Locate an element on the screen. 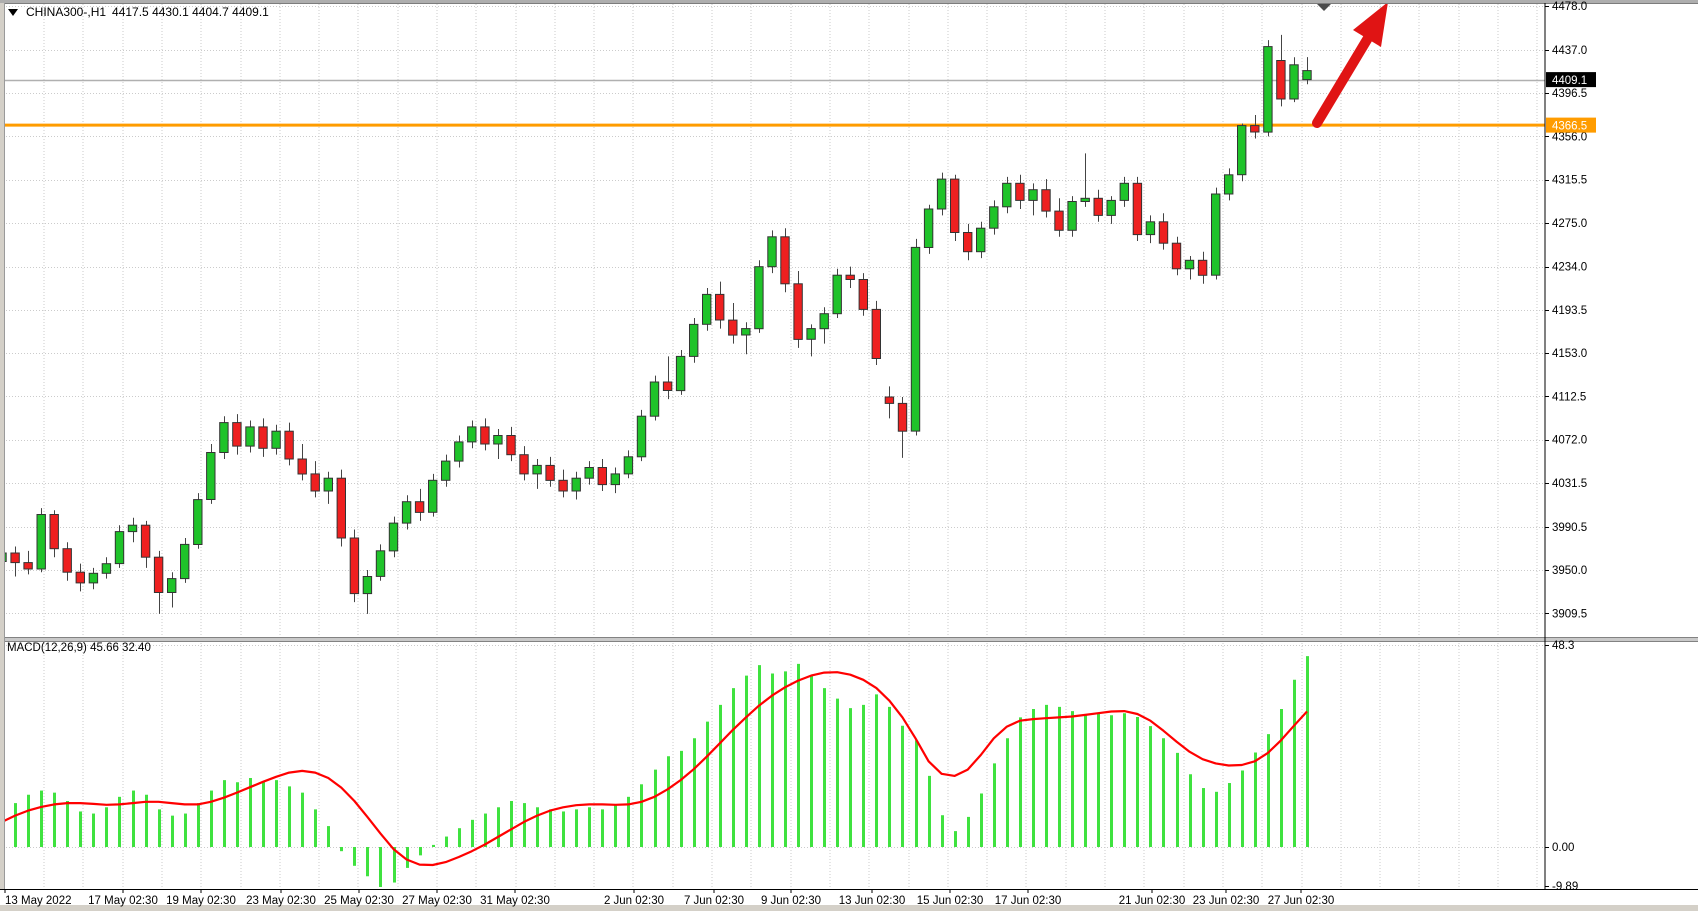  price-axis-label: 4478.0 is located at coordinates (1569, 7).